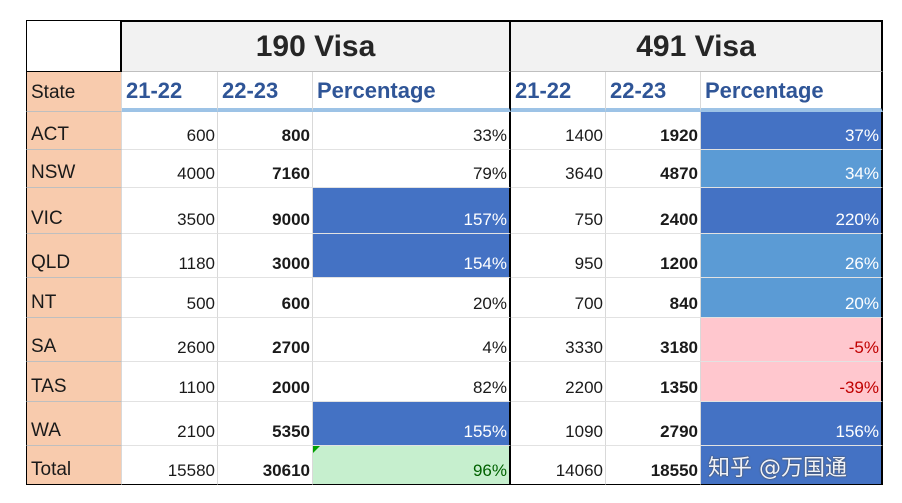 The height and width of the screenshot is (503, 902). Describe the element at coordinates (265, 211) in the screenshot. I see `cell-190-2223: 9000` at that location.